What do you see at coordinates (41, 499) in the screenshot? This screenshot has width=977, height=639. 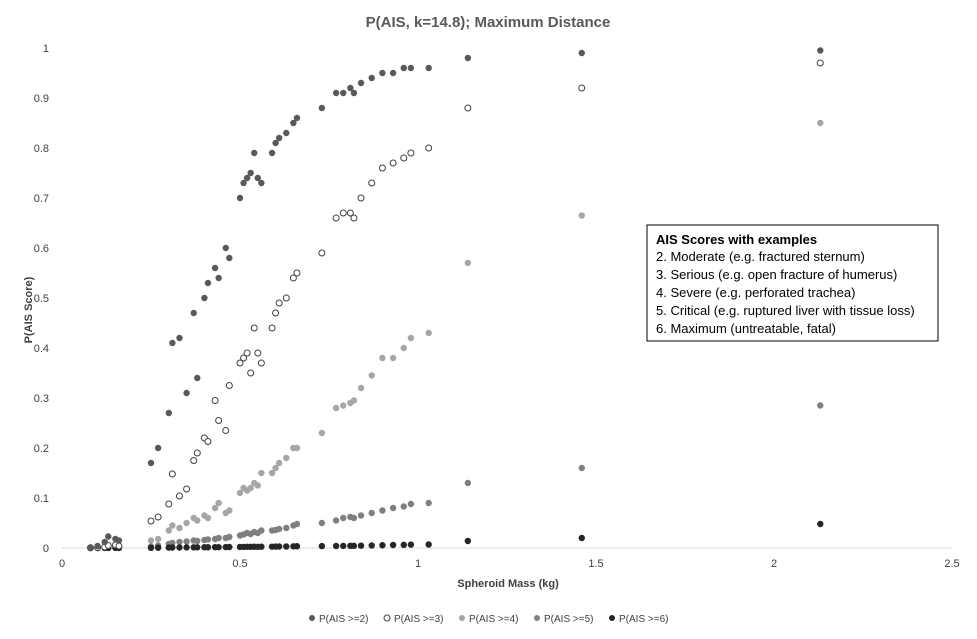 I see `y-tick-label: 0.1` at bounding box center [41, 499].